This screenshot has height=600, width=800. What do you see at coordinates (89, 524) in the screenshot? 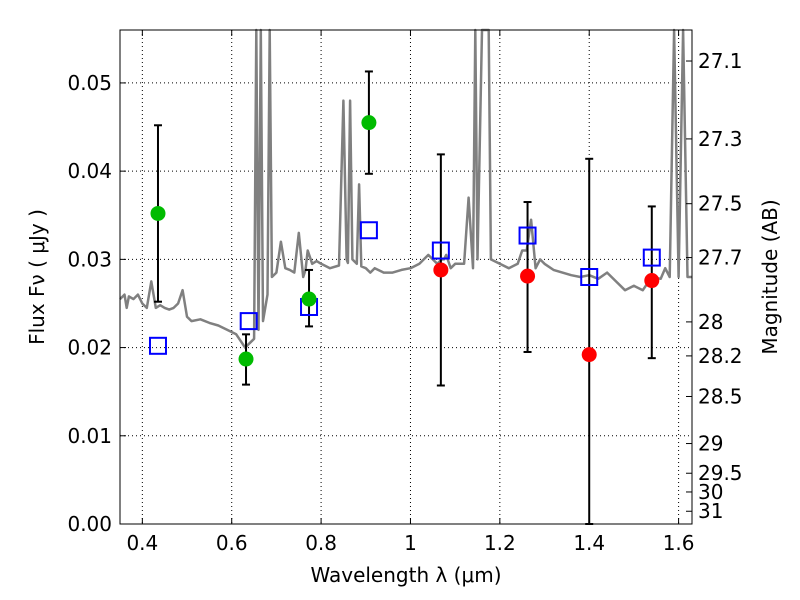
I see `y-tick-label: 0.00` at bounding box center [89, 524].